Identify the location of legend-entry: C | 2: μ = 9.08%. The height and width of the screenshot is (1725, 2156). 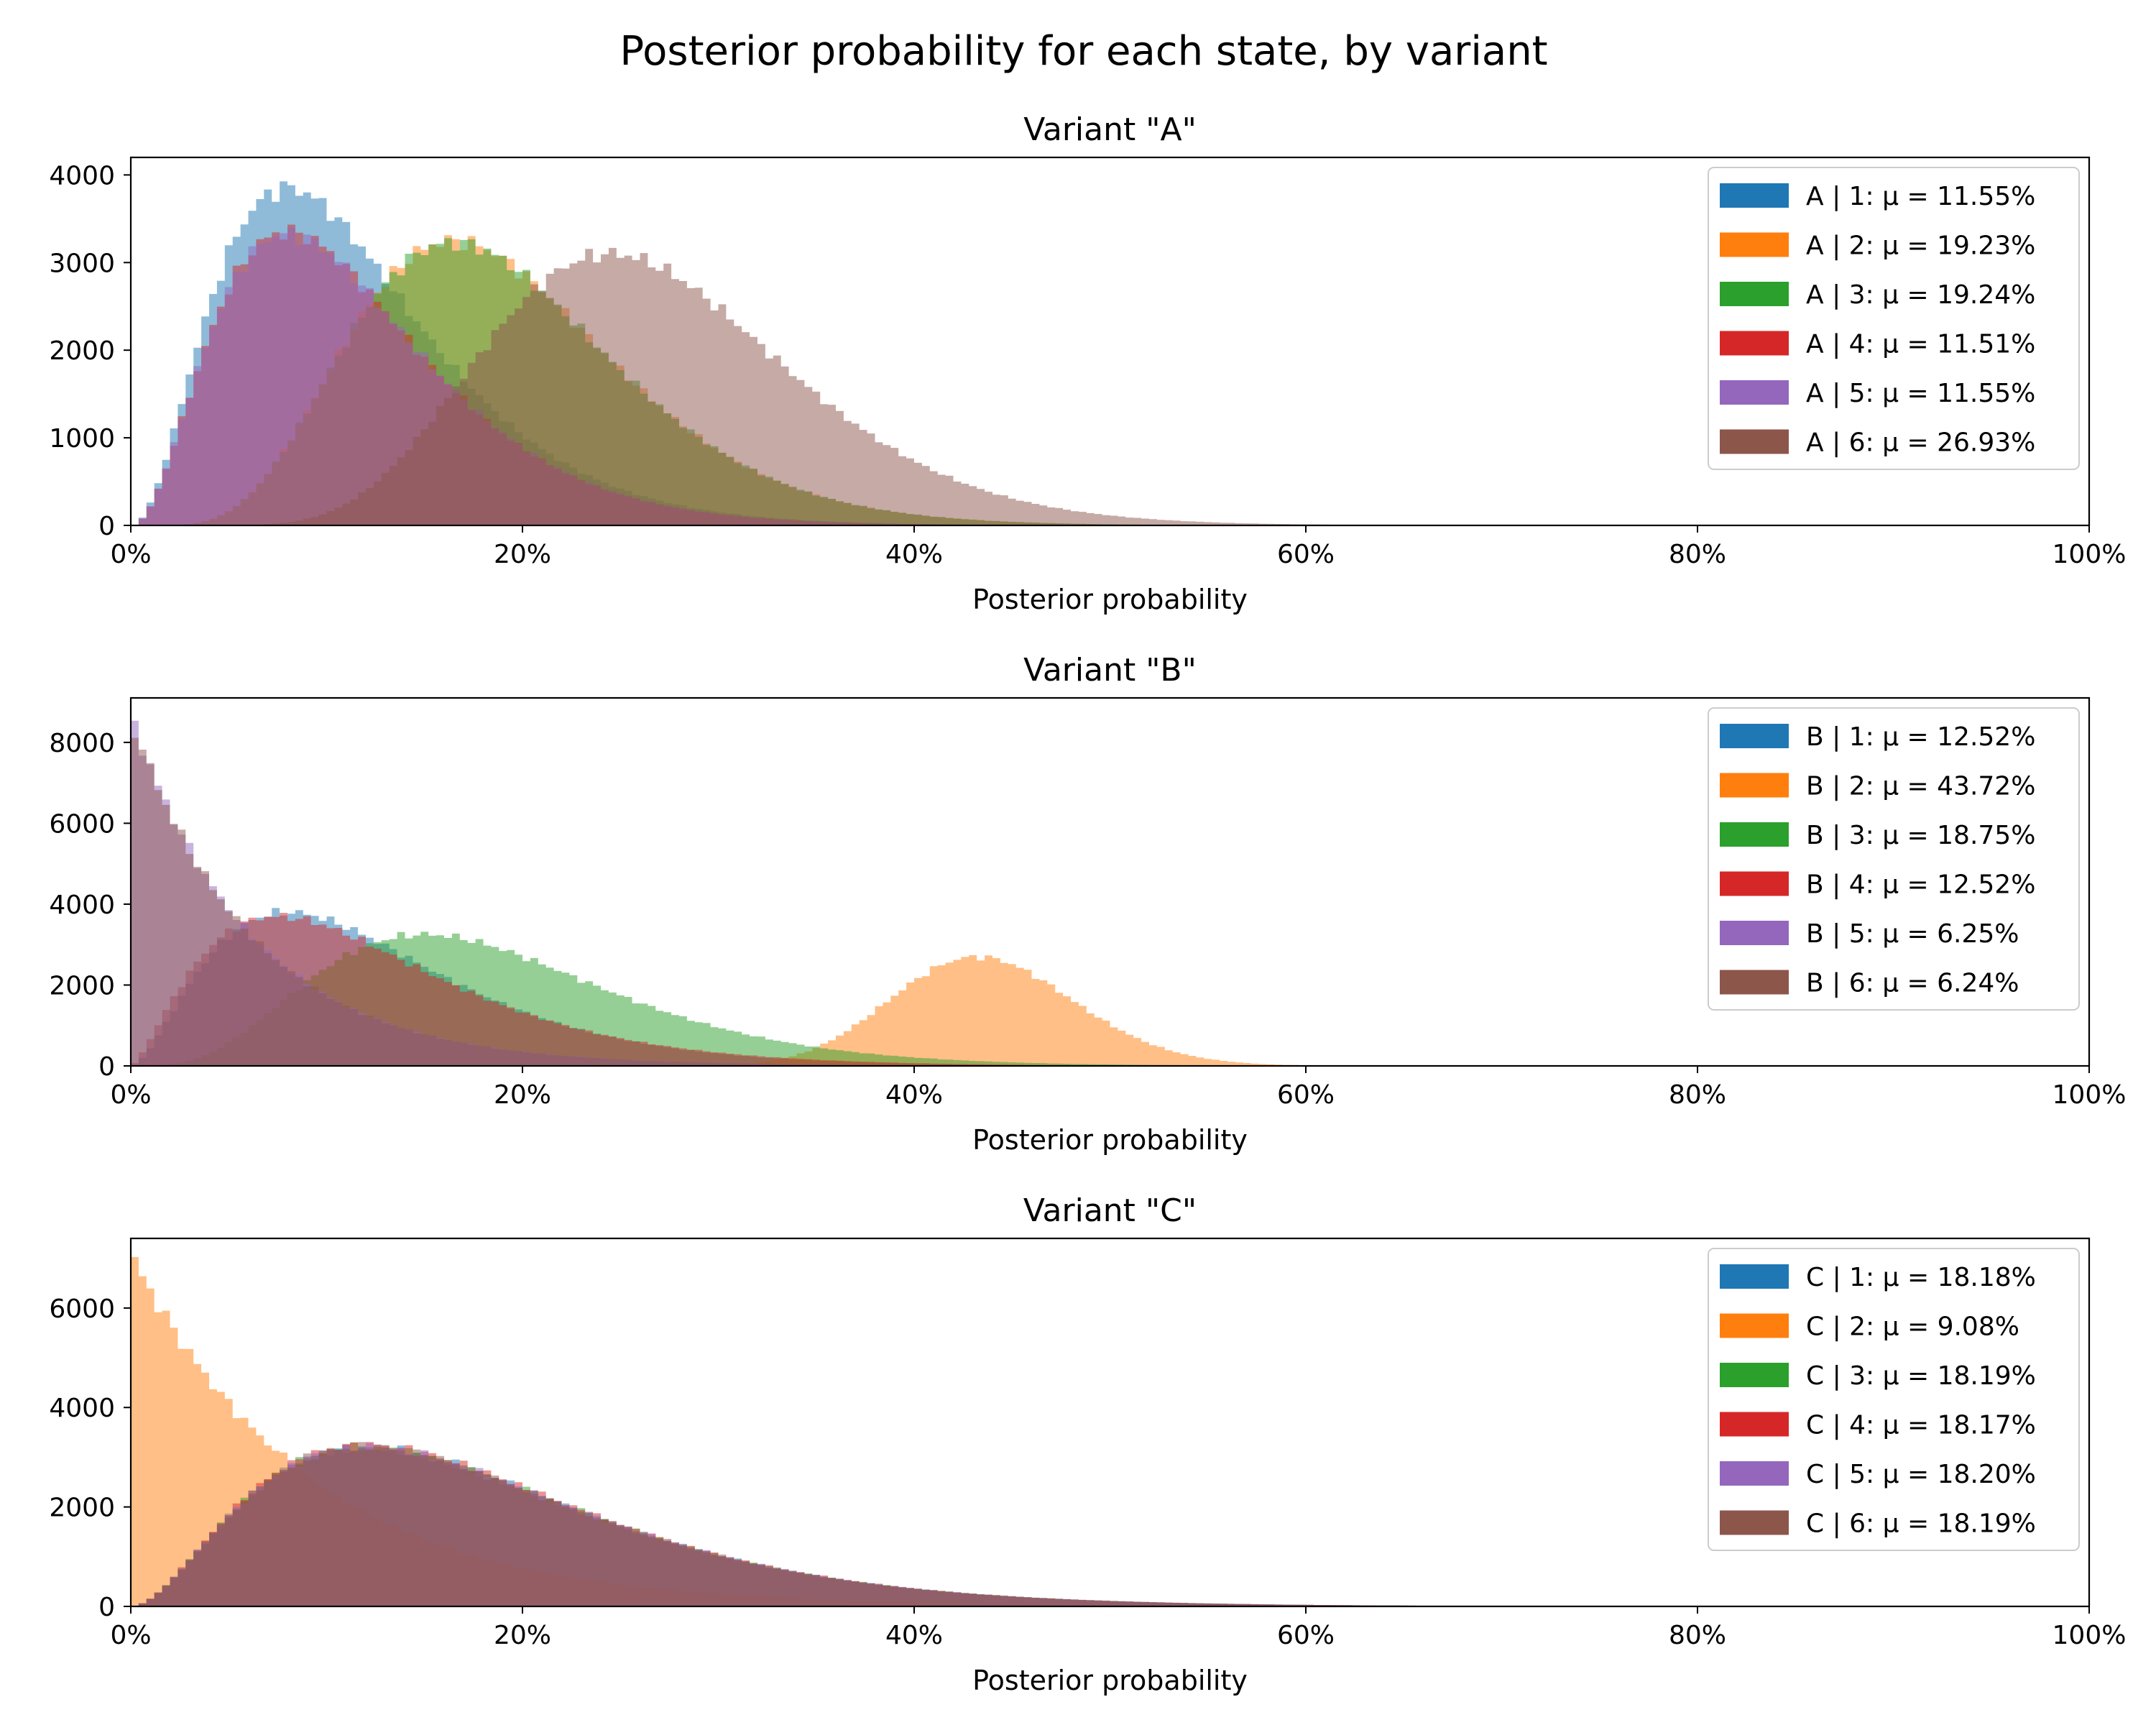
(1912, 1327).